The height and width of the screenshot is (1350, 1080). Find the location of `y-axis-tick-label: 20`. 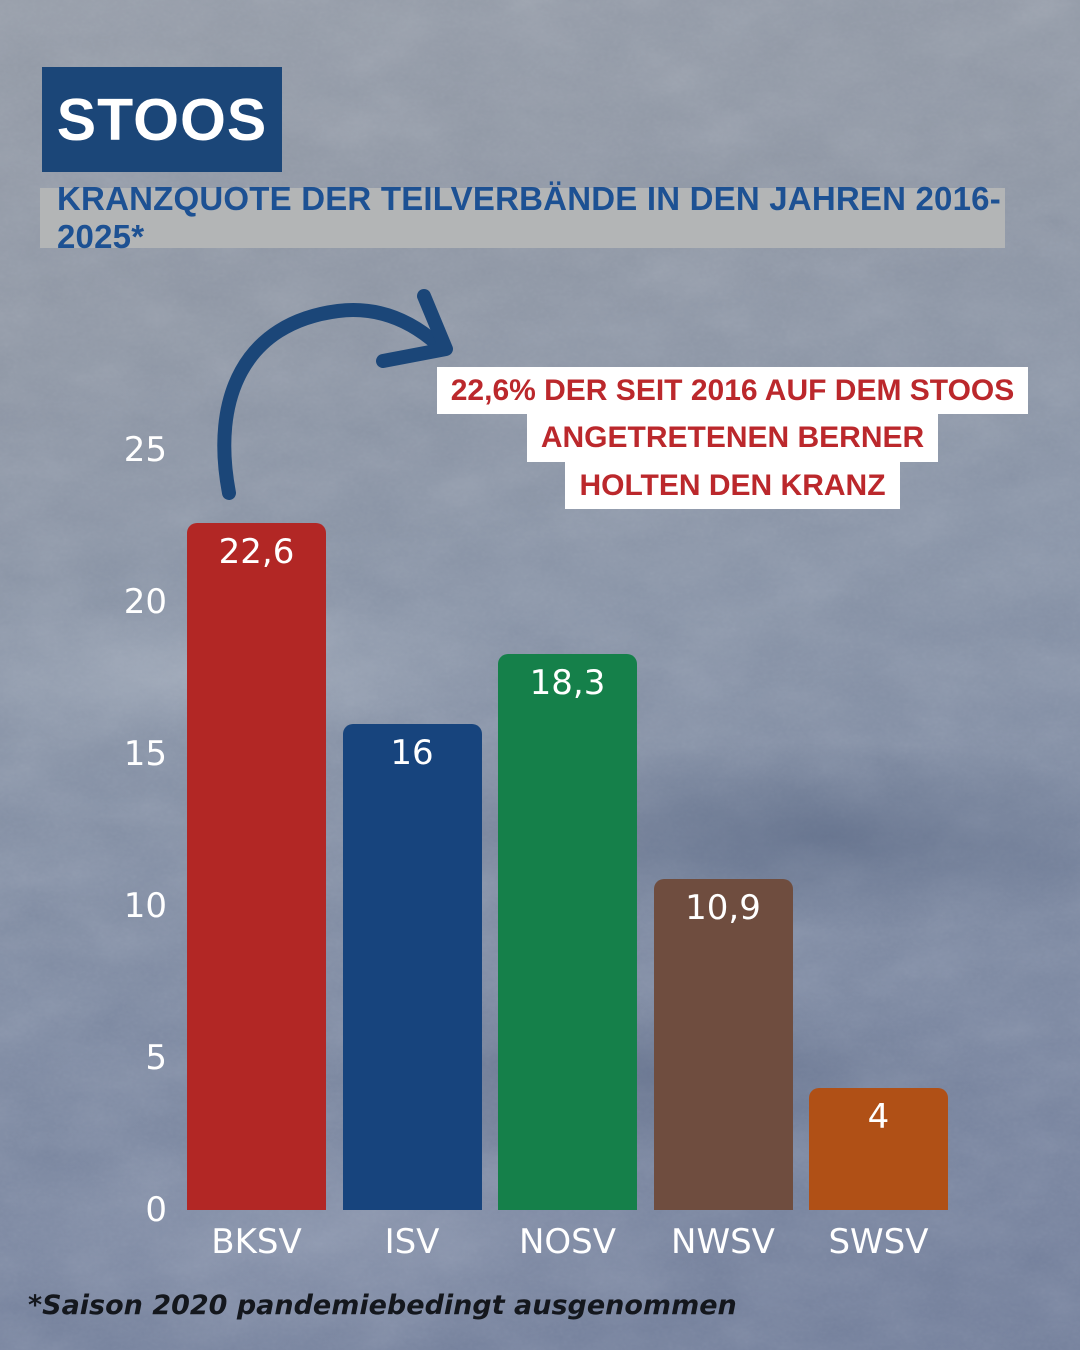

y-axis-tick-label: 20 is located at coordinates (145, 602).